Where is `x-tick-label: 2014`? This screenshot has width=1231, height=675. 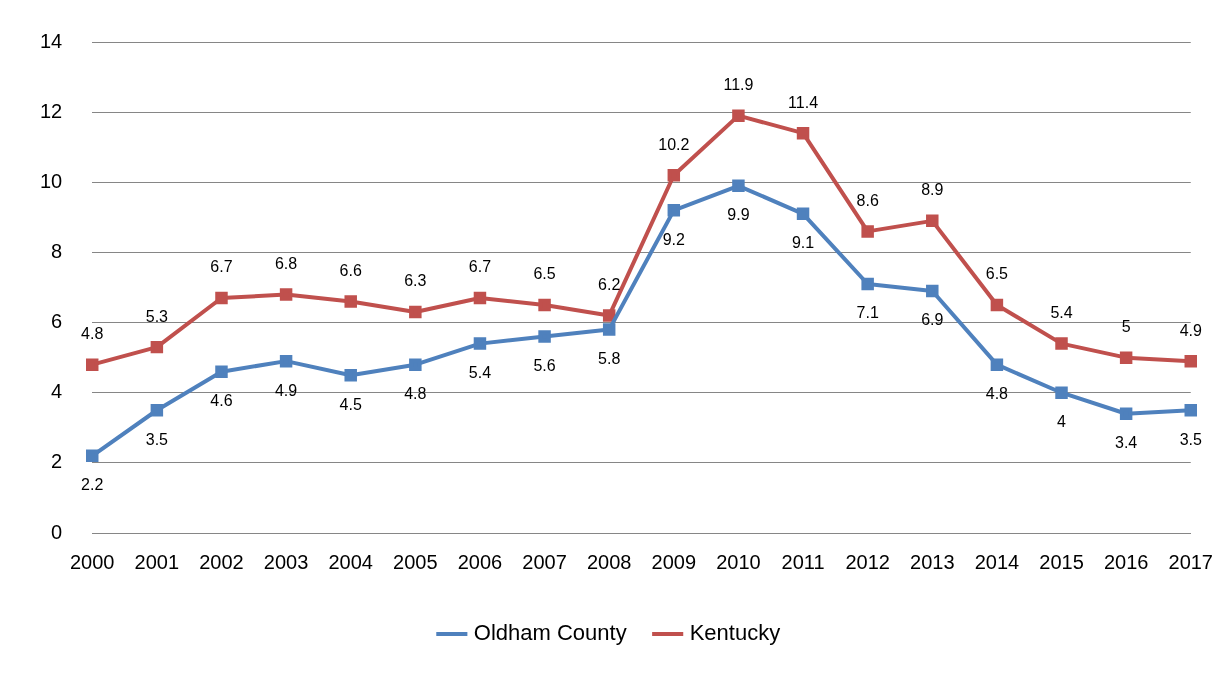 x-tick-label: 2014 is located at coordinates (997, 561).